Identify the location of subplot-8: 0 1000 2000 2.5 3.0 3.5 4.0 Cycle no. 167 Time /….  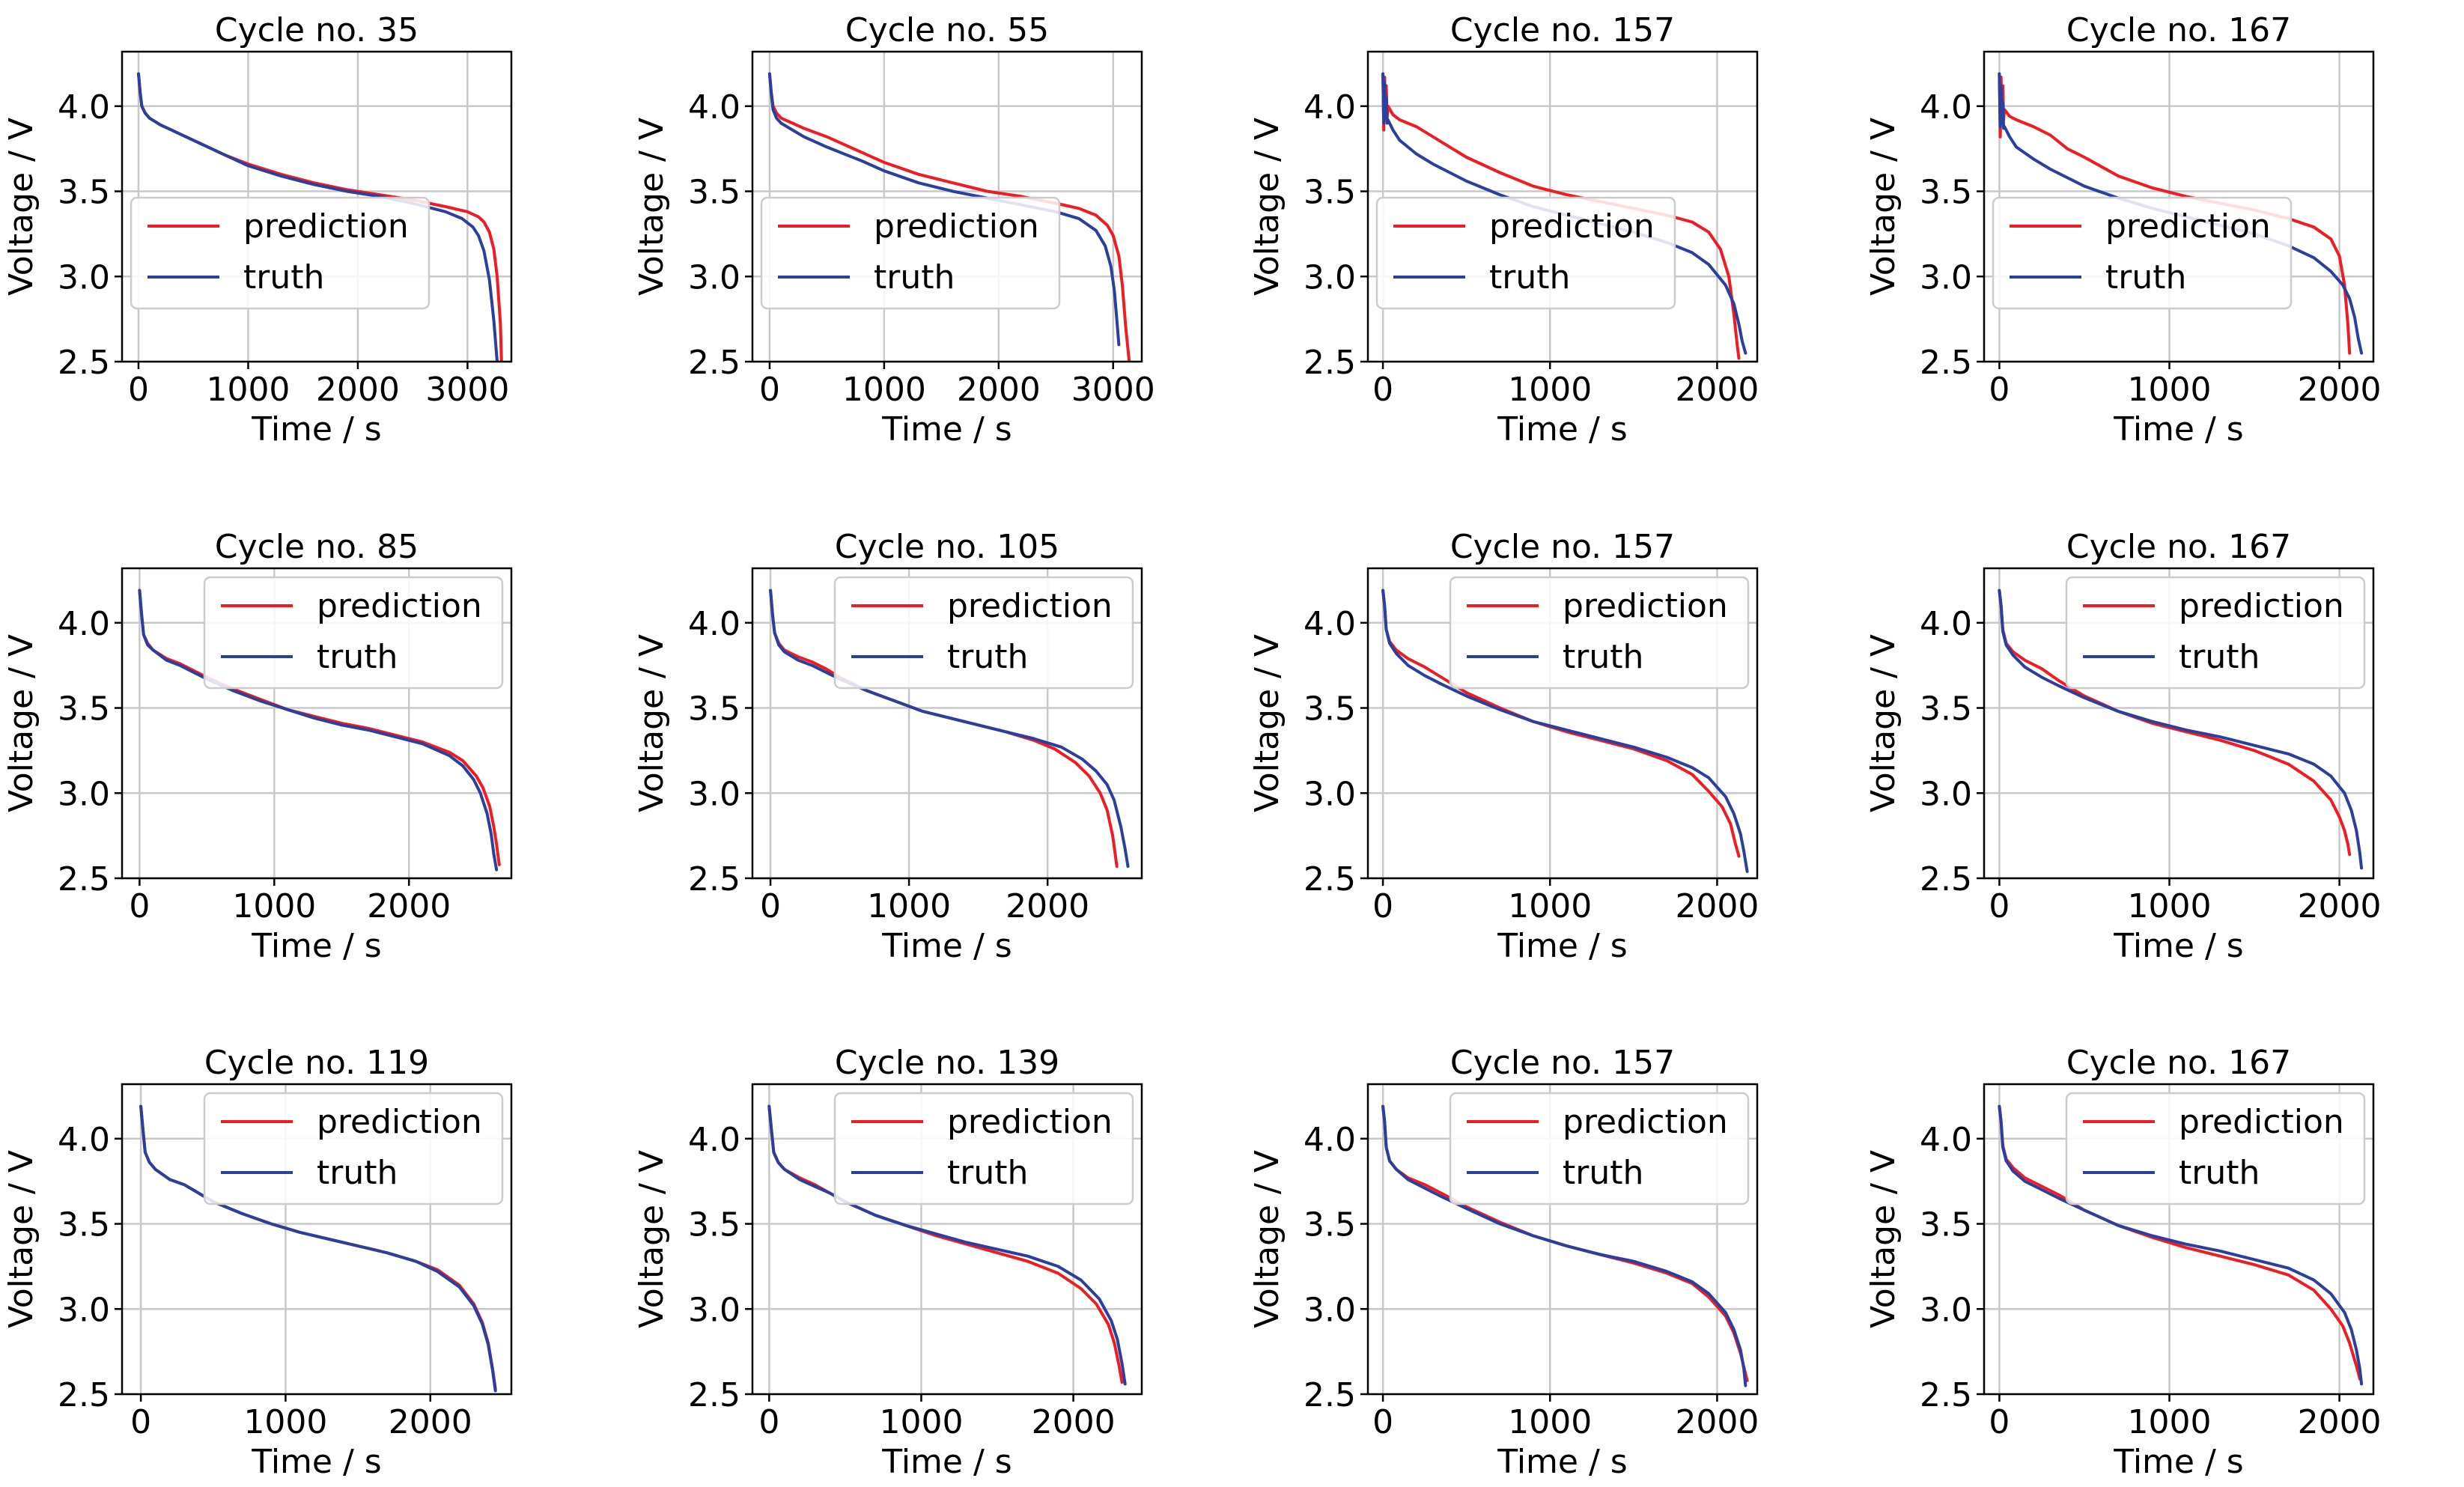
(2123, 746).